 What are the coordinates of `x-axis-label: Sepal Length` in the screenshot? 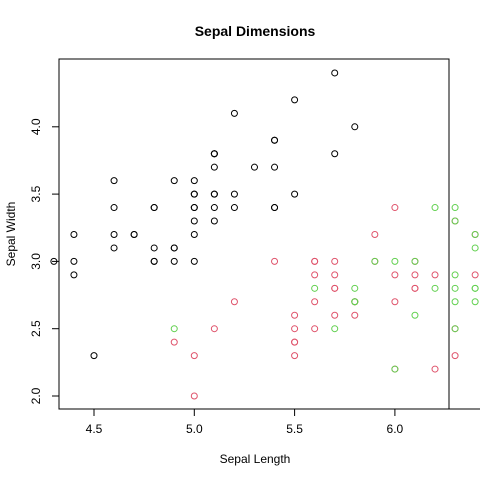 It's located at (255, 459).